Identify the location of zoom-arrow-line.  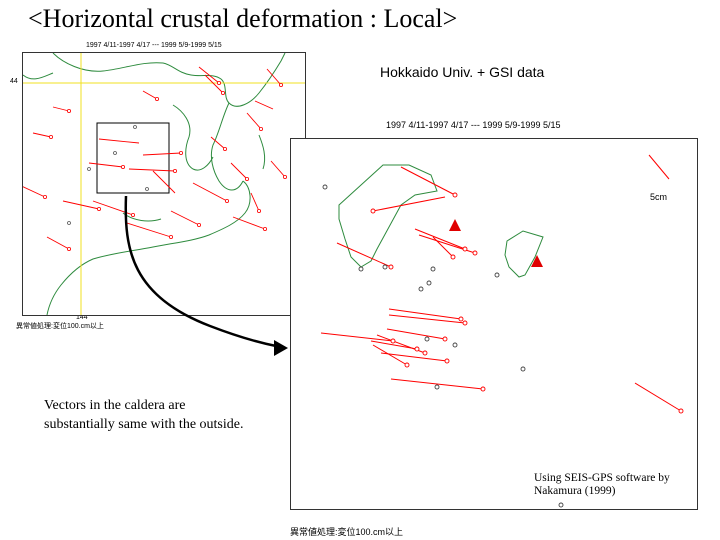
(200, 271).